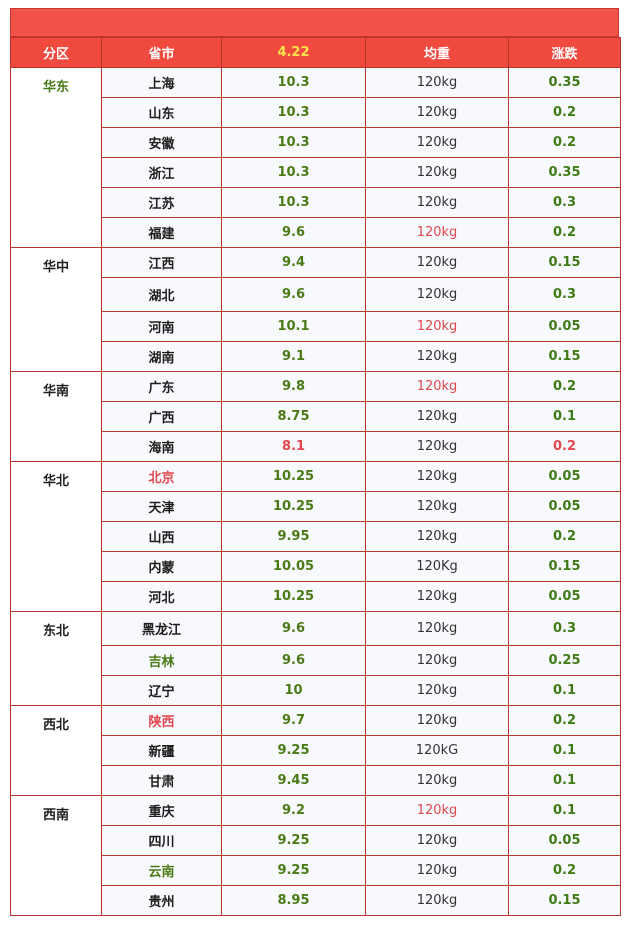  What do you see at coordinates (56, 658) in the screenshot?
I see `region-cell: 东北` at bounding box center [56, 658].